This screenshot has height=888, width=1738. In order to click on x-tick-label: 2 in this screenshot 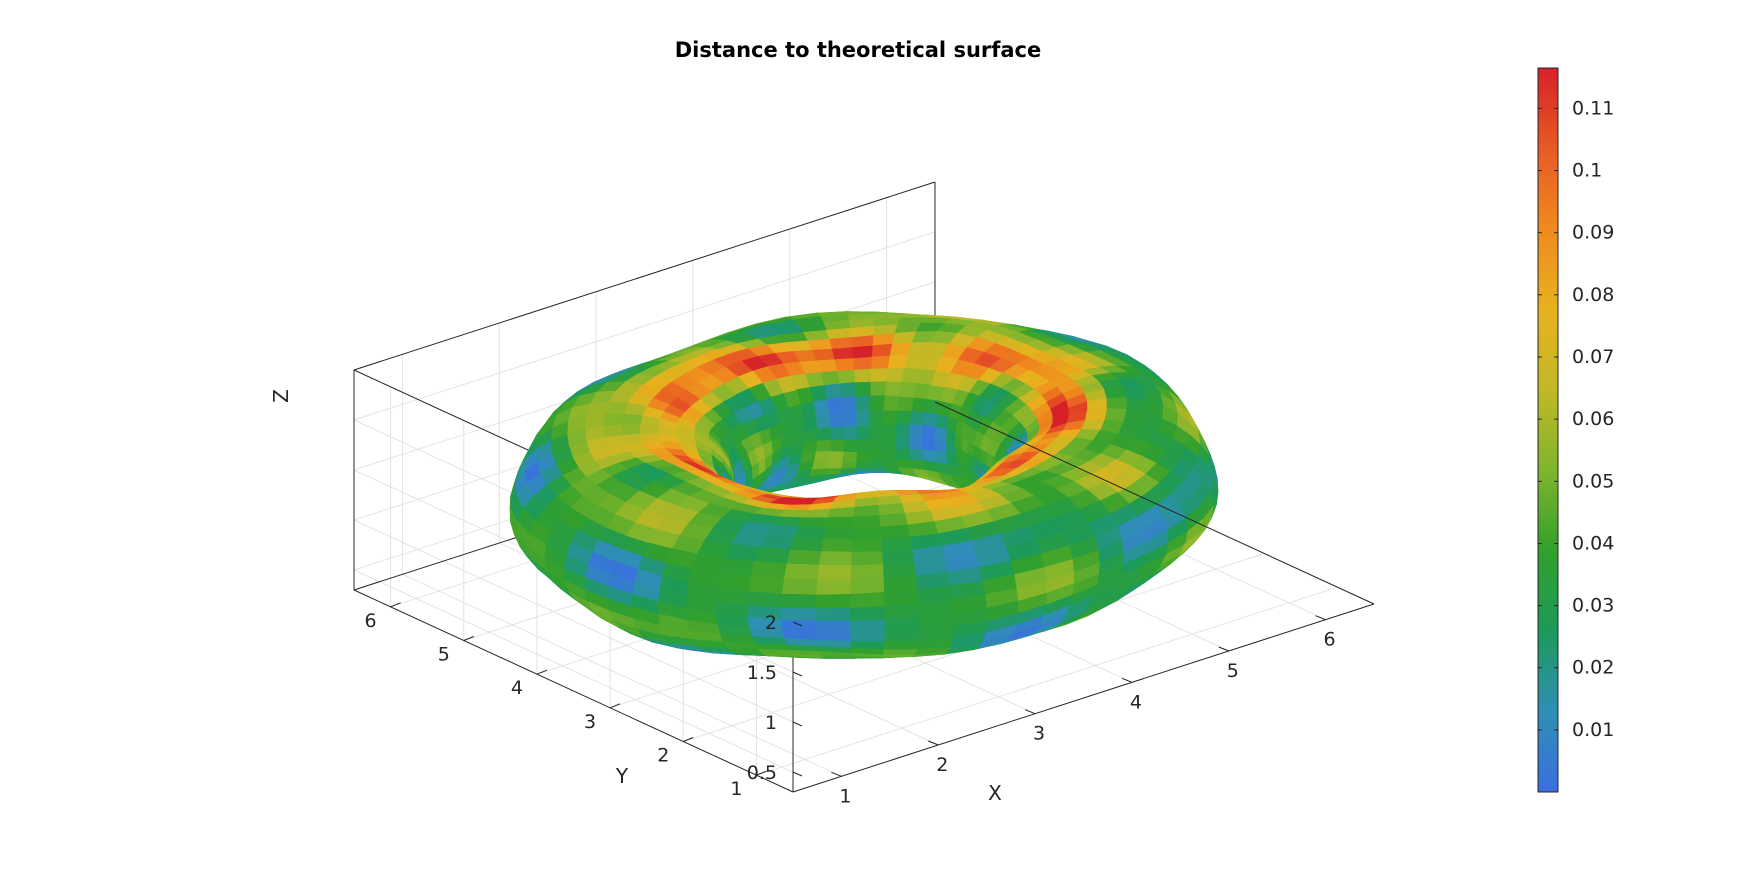, I will do `click(942, 765)`.